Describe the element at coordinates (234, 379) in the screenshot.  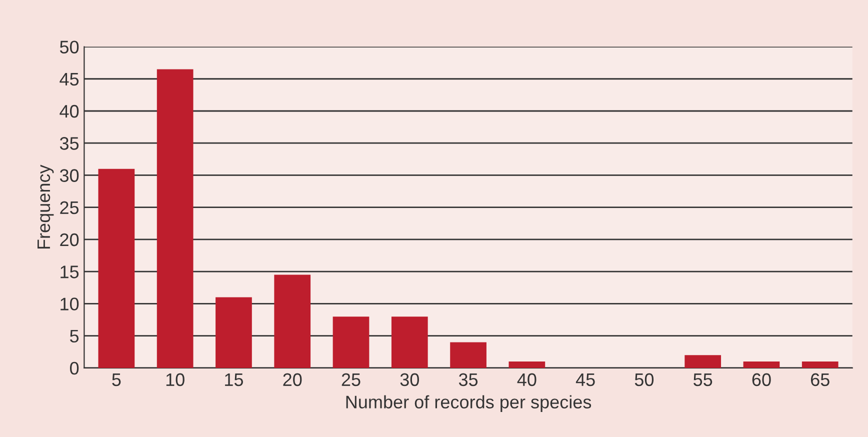
I see `x-tick-label: 15` at that location.